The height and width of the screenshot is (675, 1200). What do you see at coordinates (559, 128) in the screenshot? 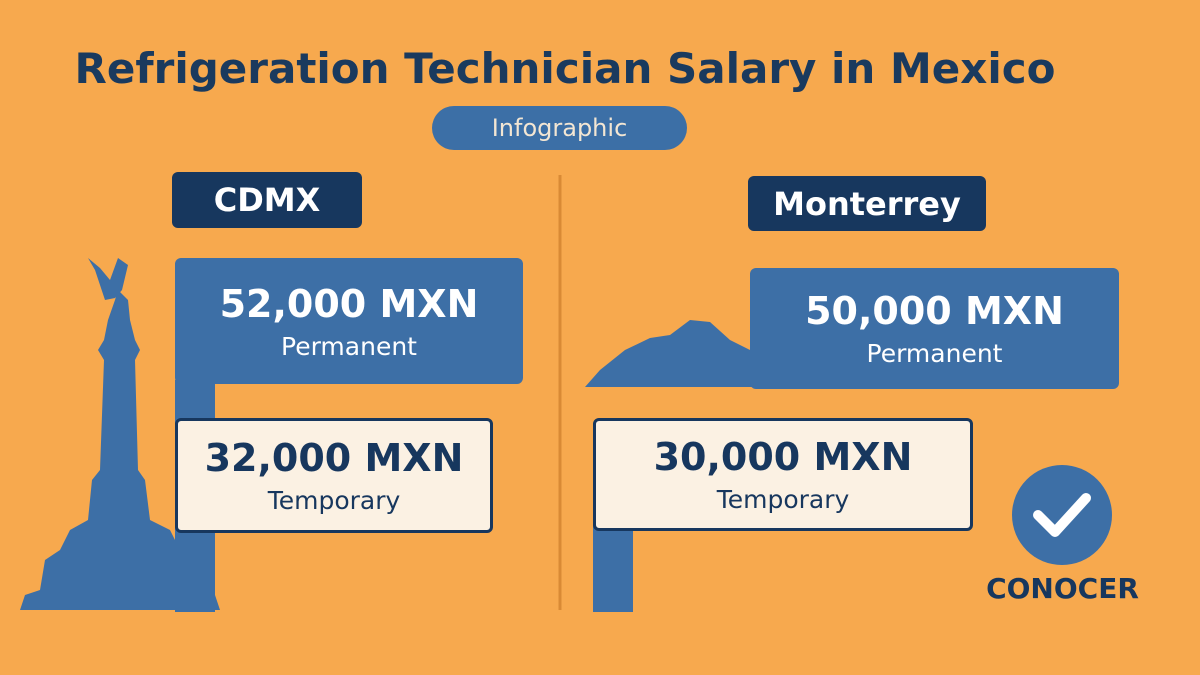
I see `subtitle: Infographic` at bounding box center [559, 128].